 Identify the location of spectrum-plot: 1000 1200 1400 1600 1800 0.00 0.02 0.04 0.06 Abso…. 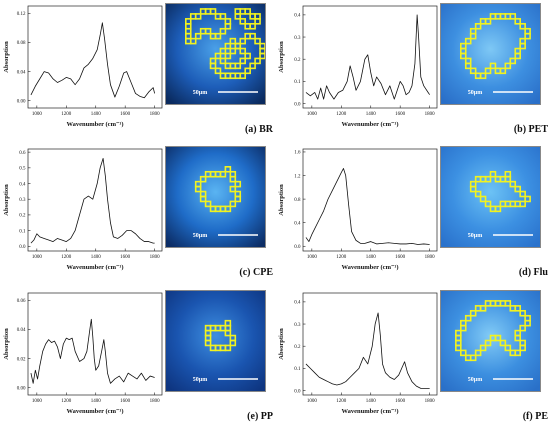
(83, 353).